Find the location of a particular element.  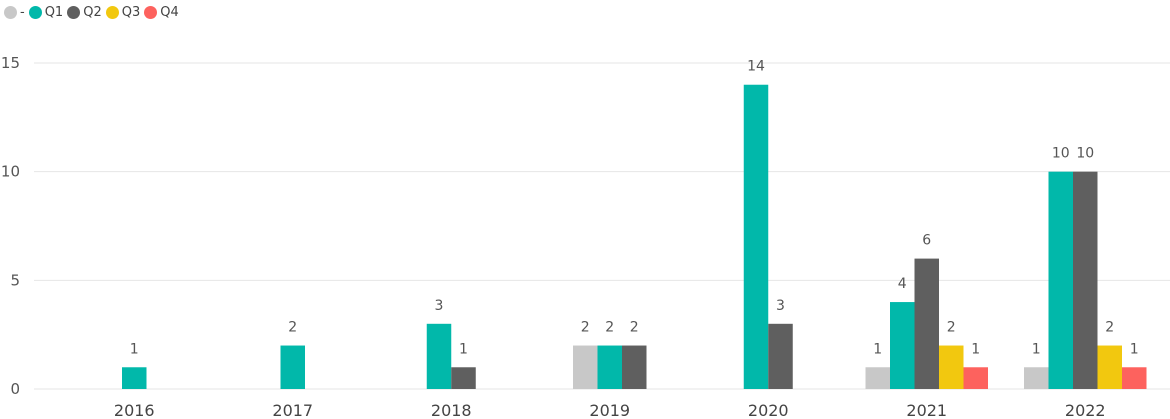

legend-label-blank: - is located at coordinates (22, 12).